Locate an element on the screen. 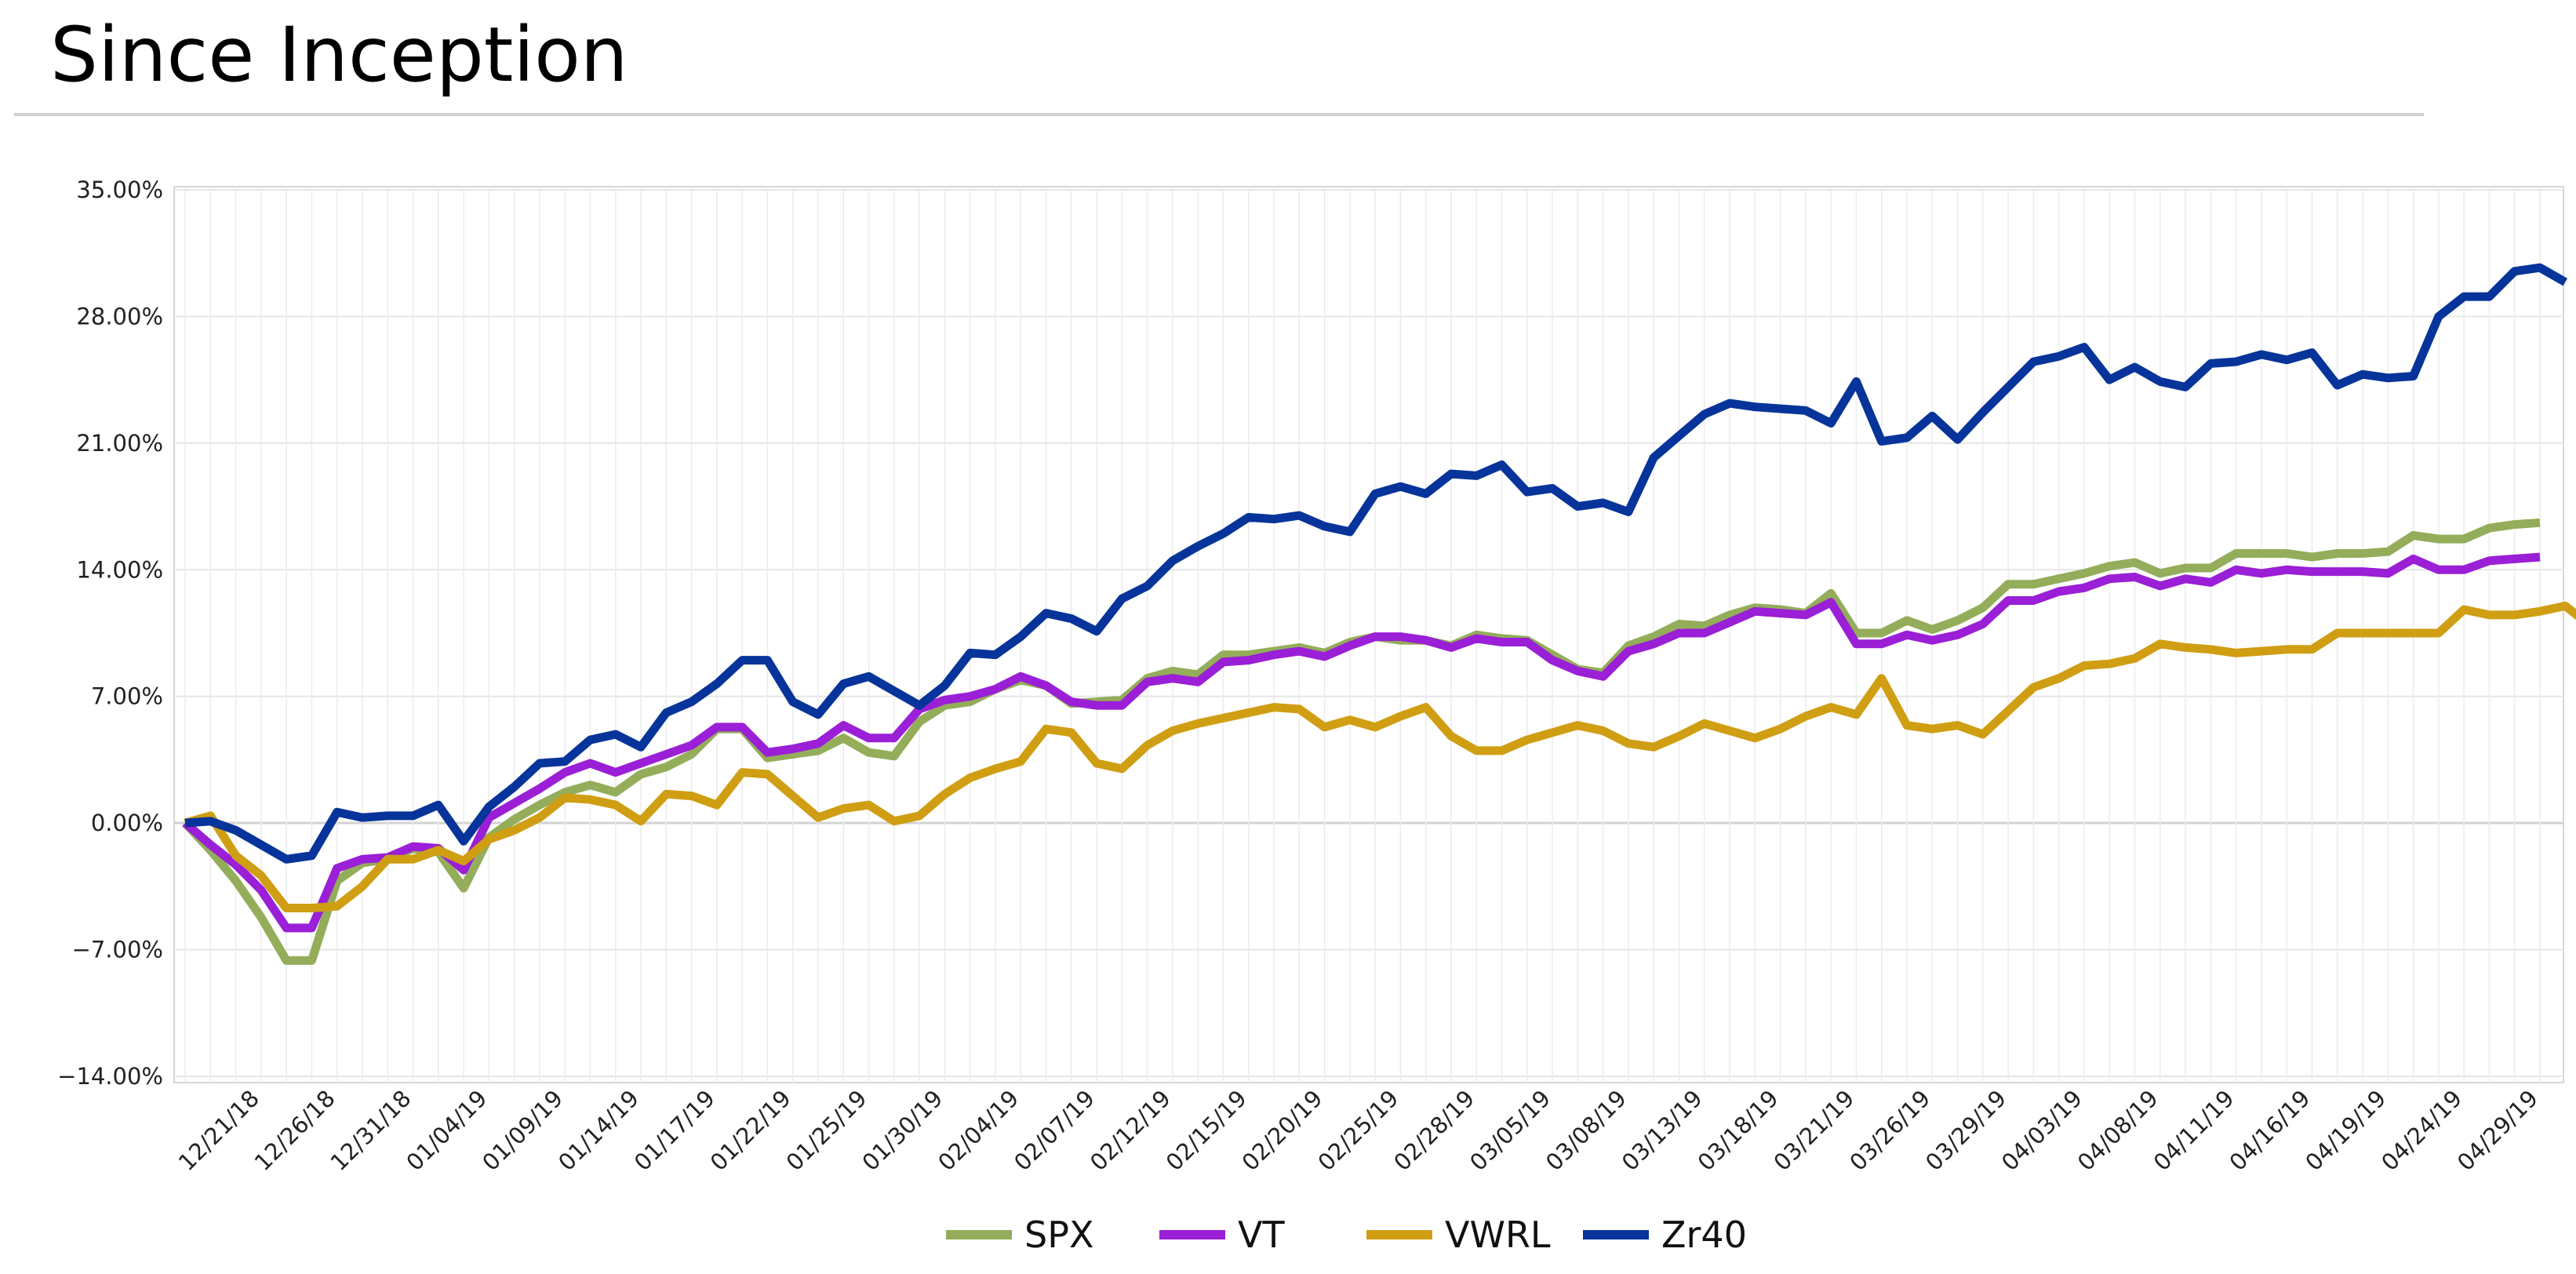  x-tick-label: 02/25/19 is located at coordinates (1357, 1130).